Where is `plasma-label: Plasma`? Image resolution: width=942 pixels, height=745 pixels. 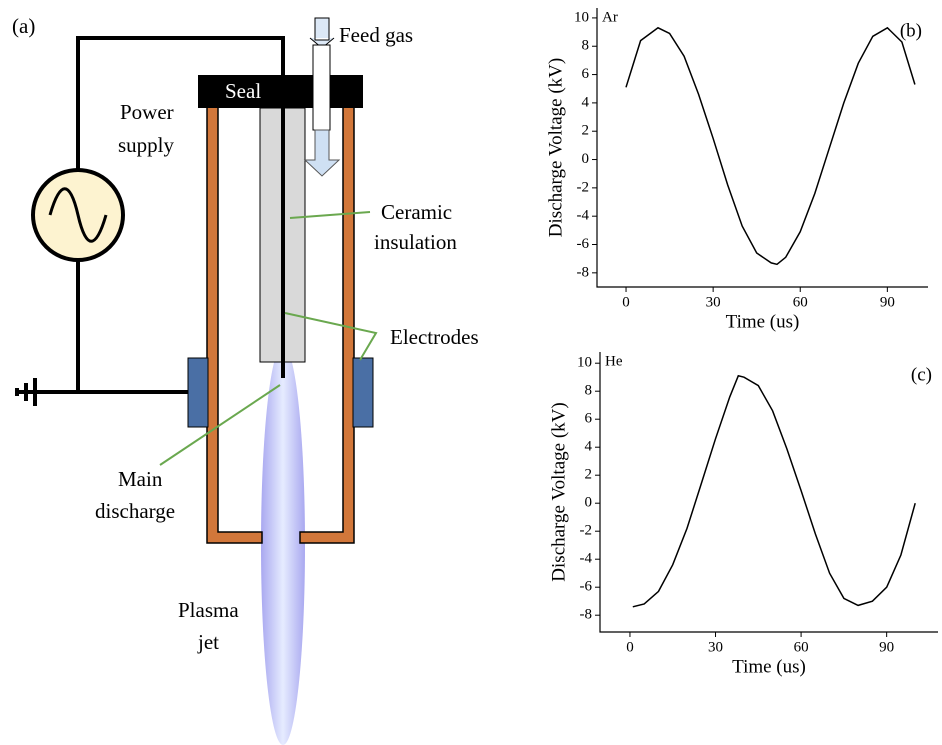
plasma-label: Plasma is located at coordinates (208, 610).